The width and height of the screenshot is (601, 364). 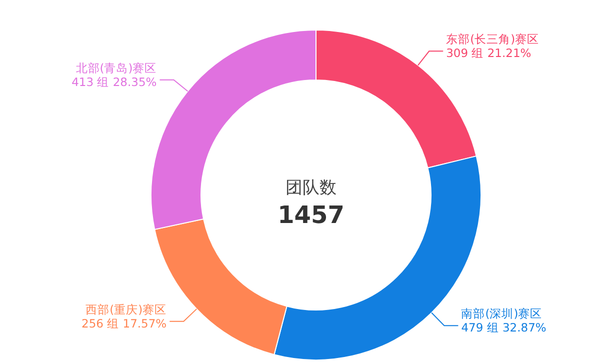 I want to click on slice-label: 南部(深圳)赛区, so click(x=501, y=313).